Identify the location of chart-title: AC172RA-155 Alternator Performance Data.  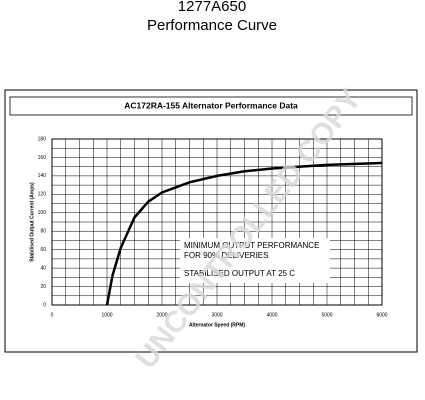
(211, 105).